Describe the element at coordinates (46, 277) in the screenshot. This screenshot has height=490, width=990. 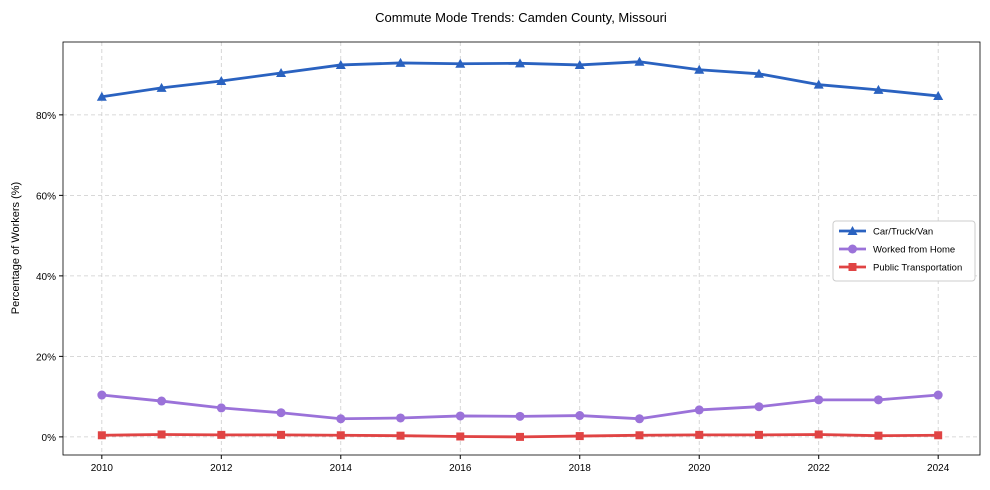
I see `y-tick-label: 40%` at that location.